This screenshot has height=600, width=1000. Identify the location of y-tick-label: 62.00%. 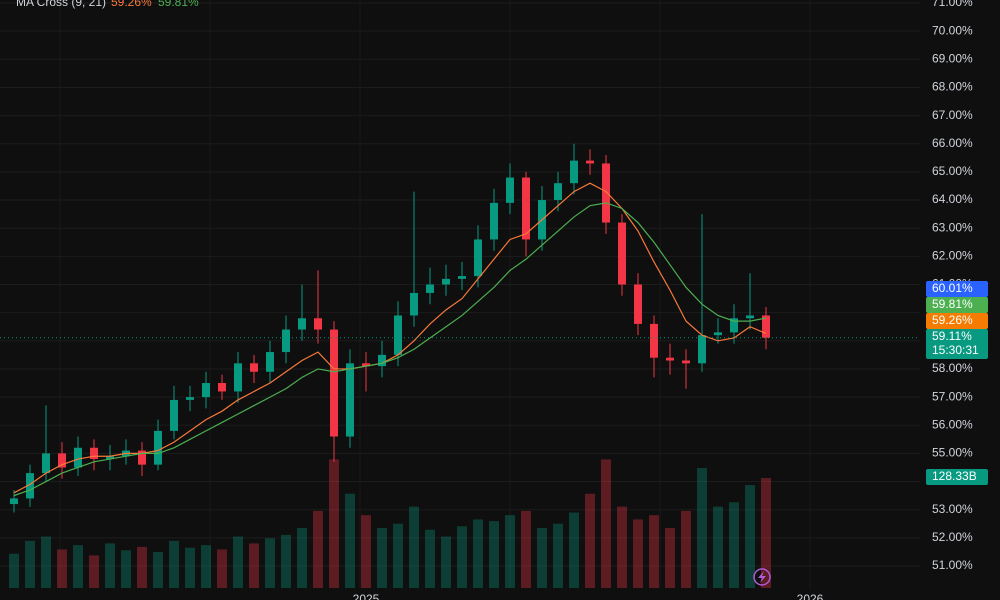
(952, 256).